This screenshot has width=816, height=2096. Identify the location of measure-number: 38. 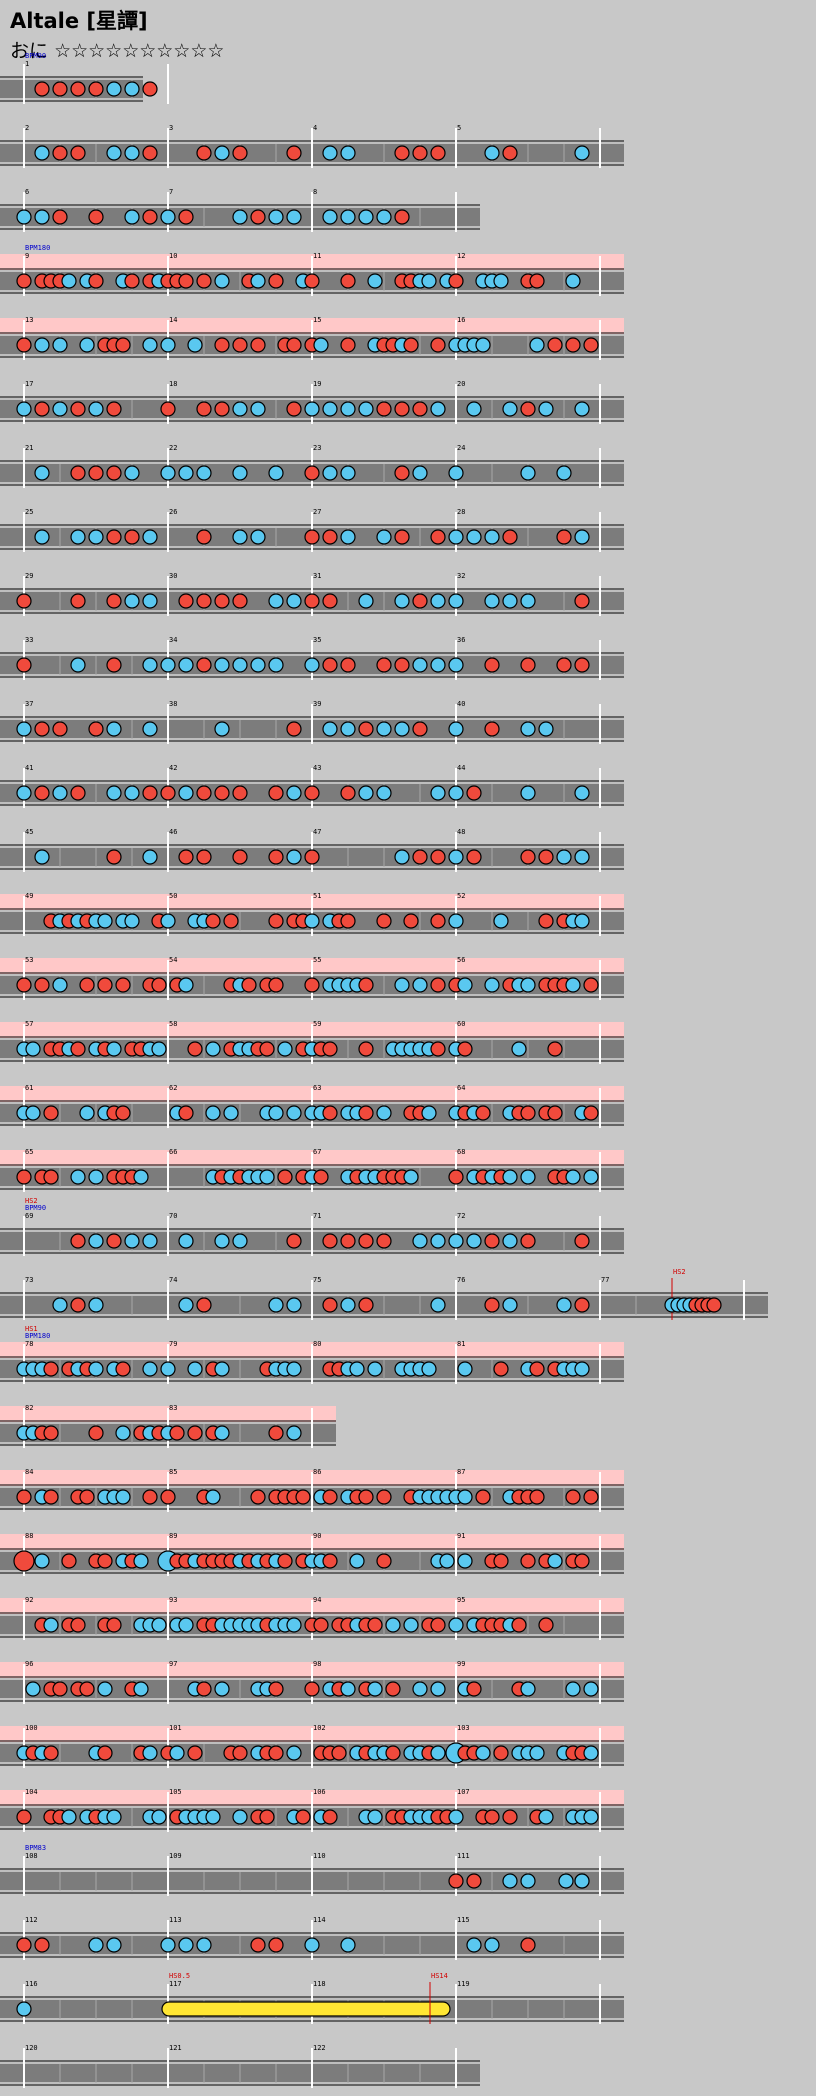
(173, 704).